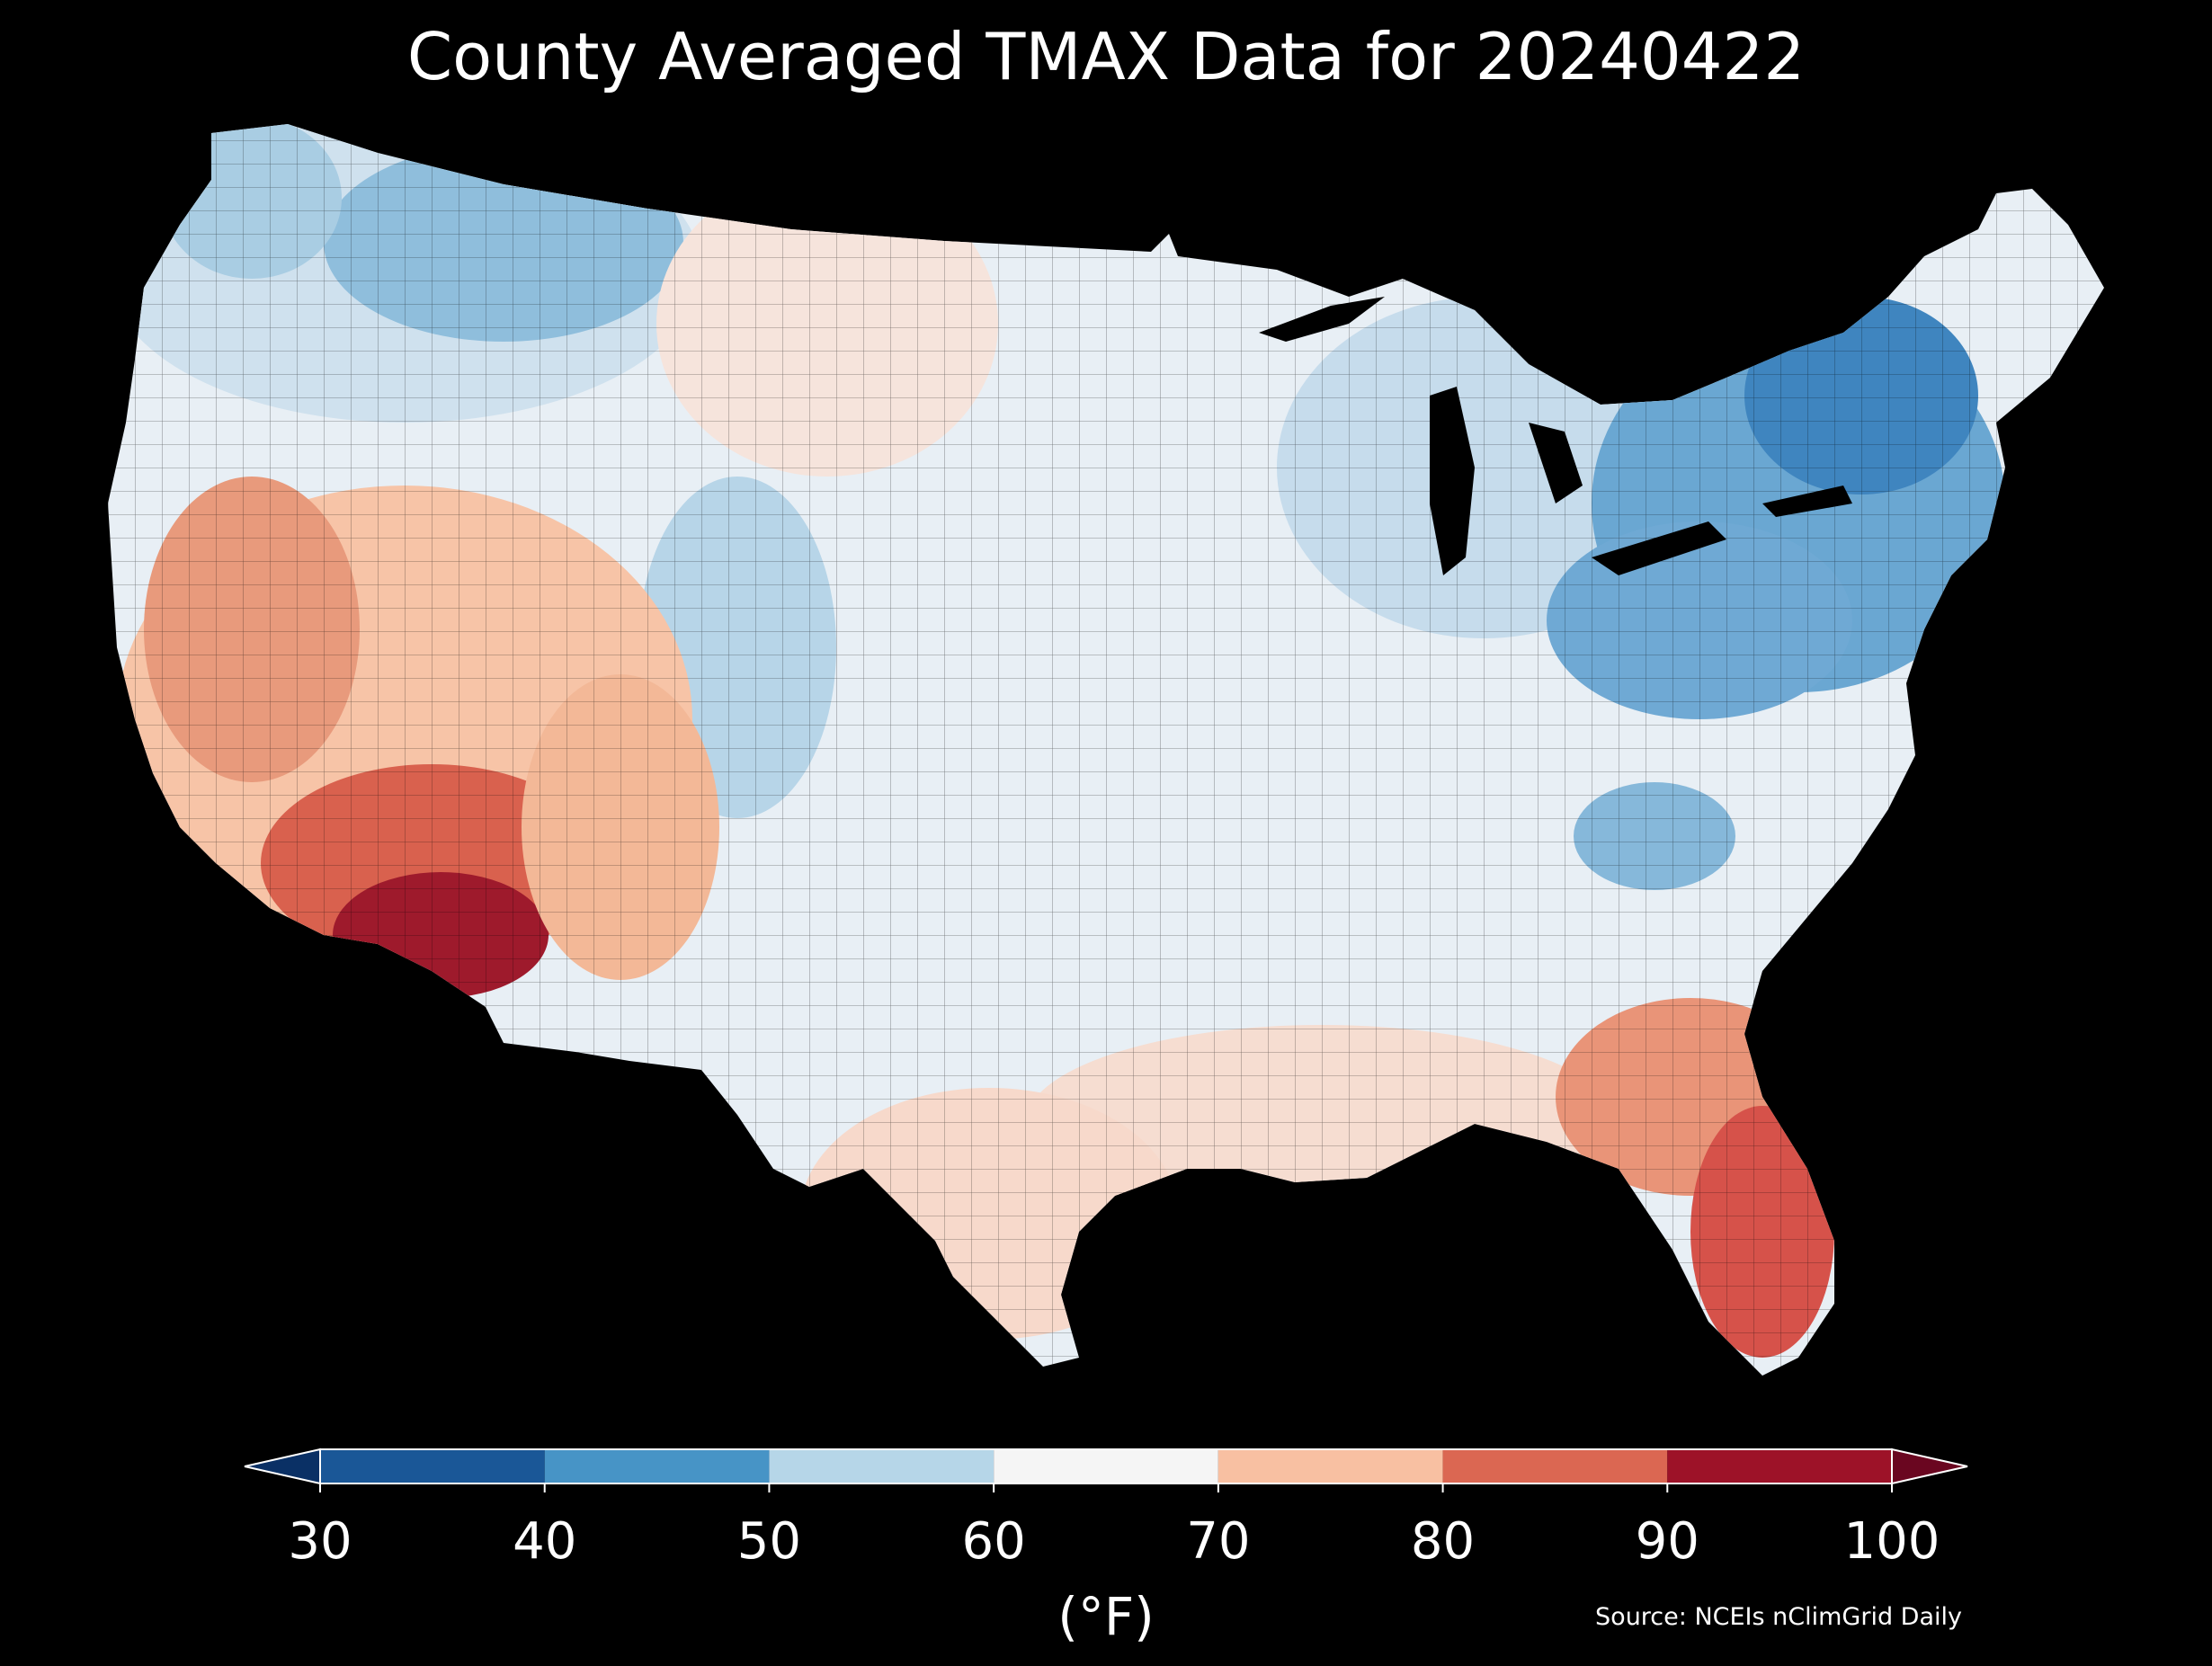 This screenshot has width=2212, height=1666. I want to click on colorbar, so click(1106, 1470).